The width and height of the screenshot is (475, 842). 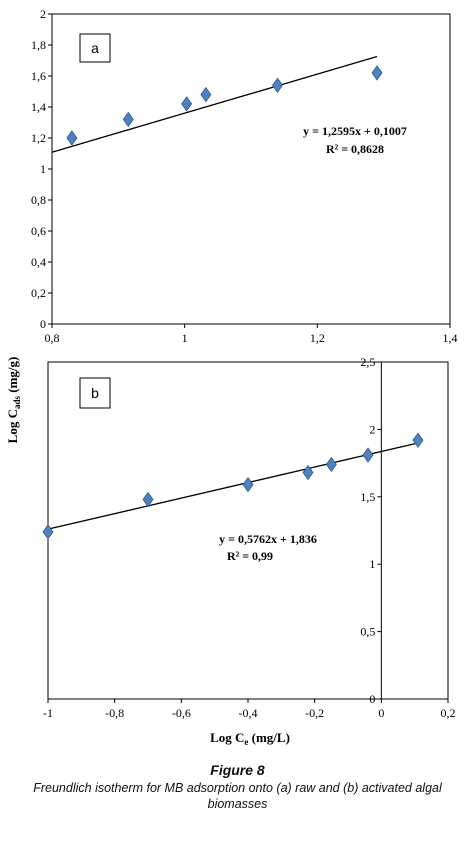 I want to click on panel-a-y-tick-label: 0,2, so click(x=38, y=293).